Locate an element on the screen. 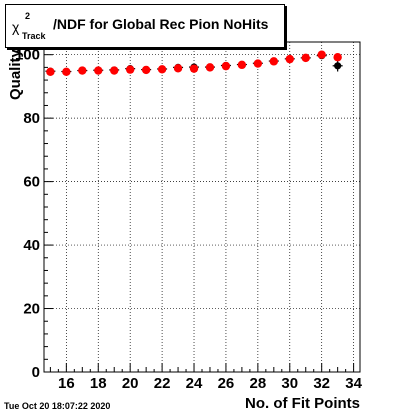  x-tick-label: 22 is located at coordinates (162, 383).